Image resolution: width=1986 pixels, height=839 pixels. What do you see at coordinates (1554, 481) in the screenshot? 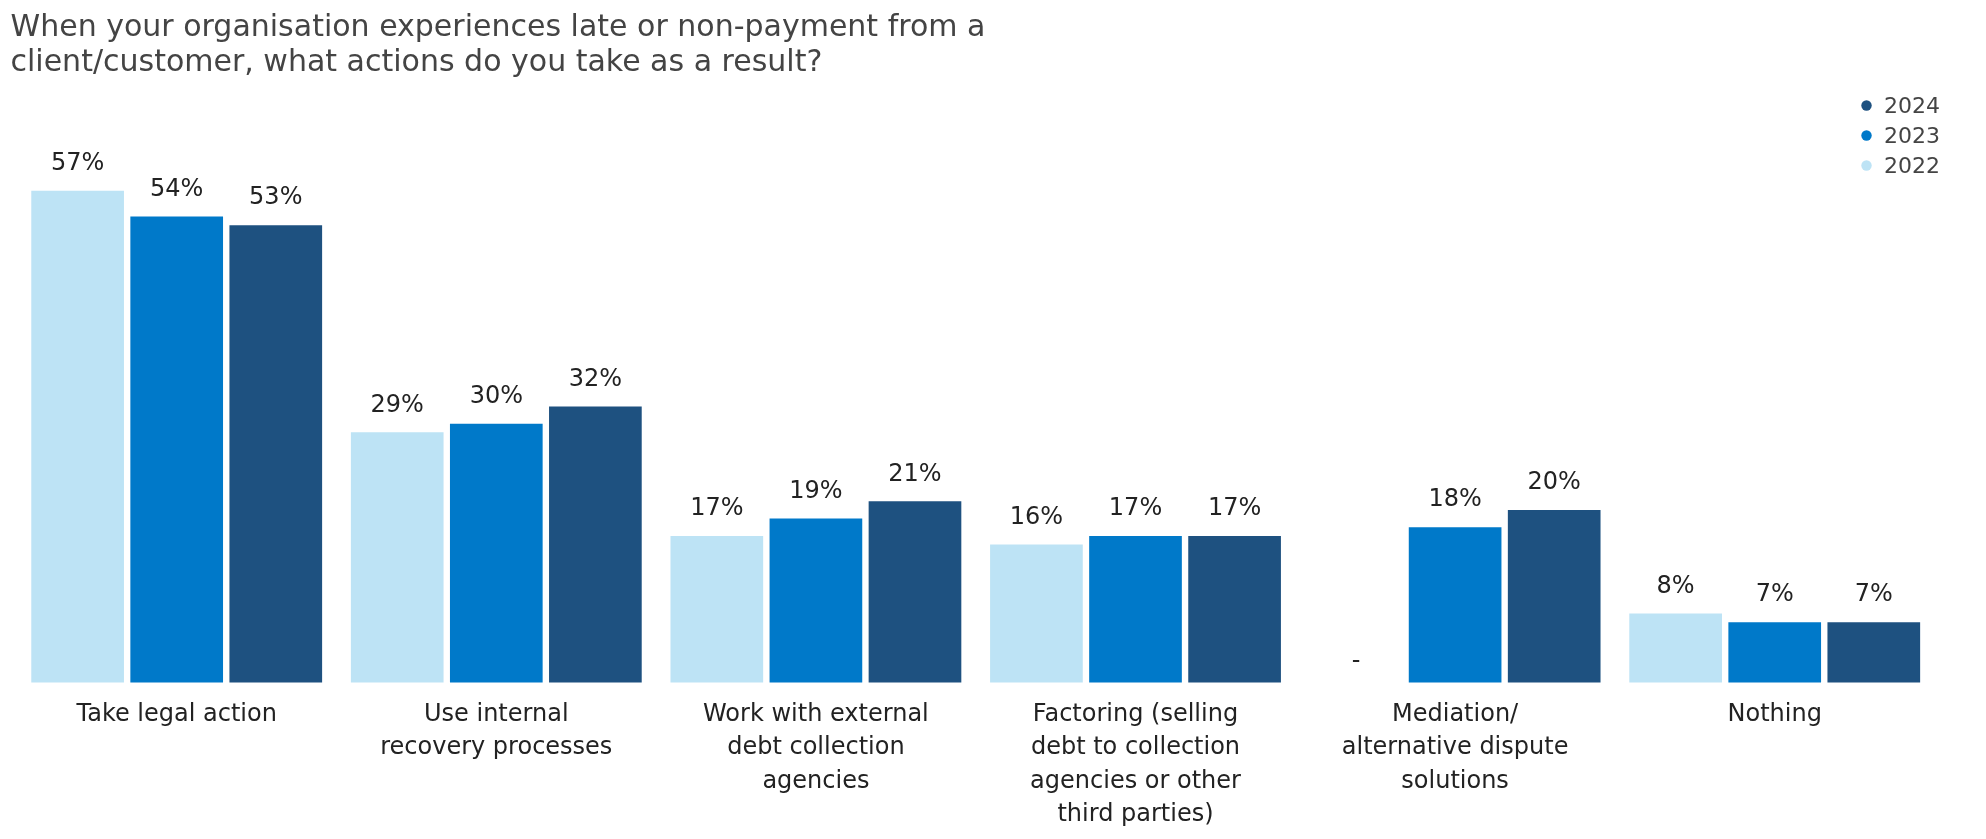
I see `data-label: 20%` at bounding box center [1554, 481].